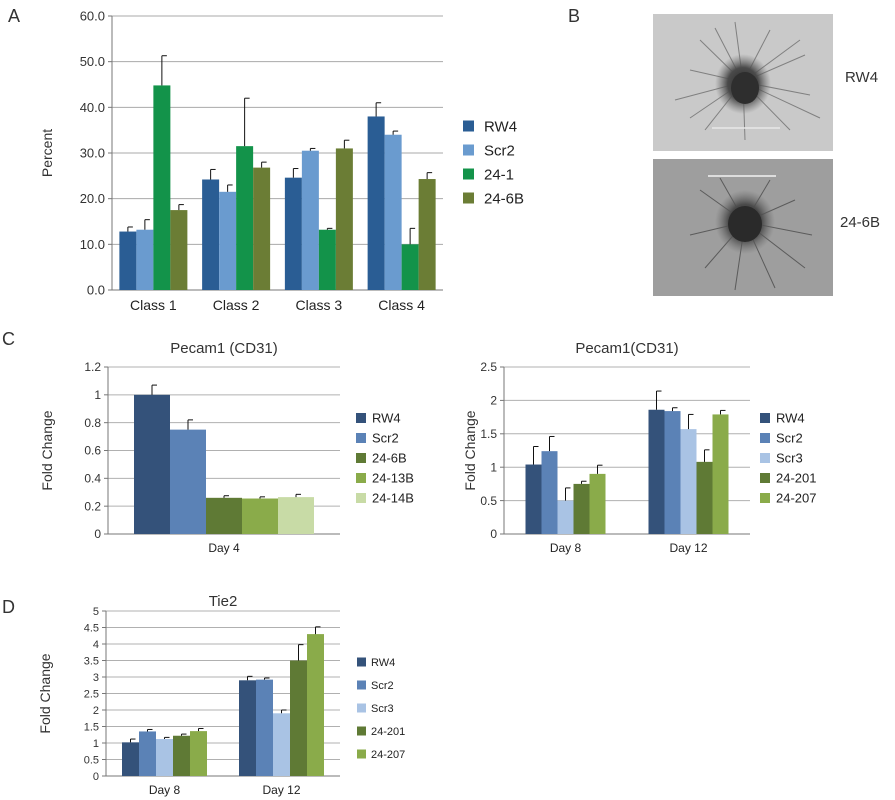 The height and width of the screenshot is (800, 895). Describe the element at coordinates (223, 601) in the screenshot. I see `chart-title: Tie2` at that location.